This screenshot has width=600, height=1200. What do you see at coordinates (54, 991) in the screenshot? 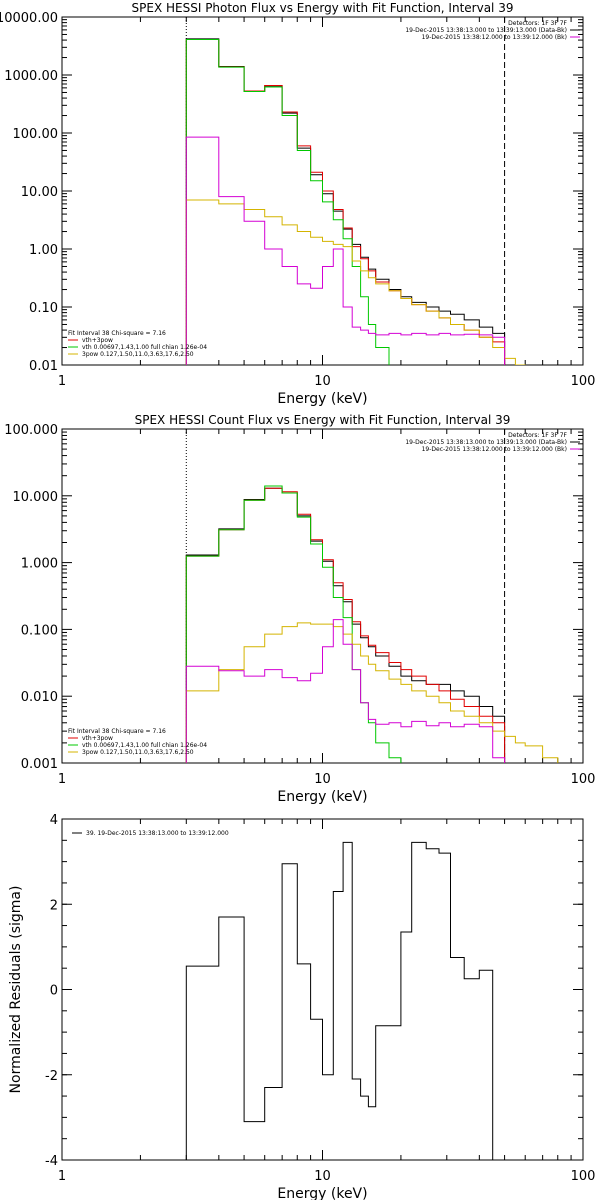
I see `y-tick-label: 0` at bounding box center [54, 991].